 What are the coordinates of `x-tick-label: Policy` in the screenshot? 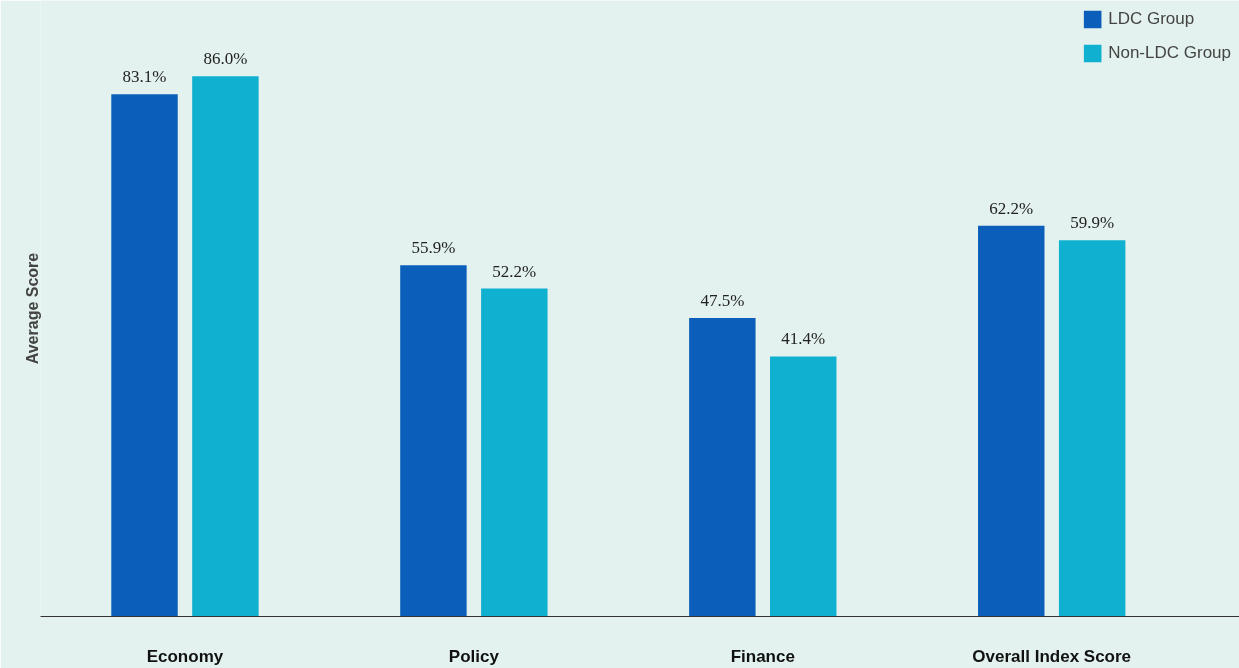 It's located at (474, 656).